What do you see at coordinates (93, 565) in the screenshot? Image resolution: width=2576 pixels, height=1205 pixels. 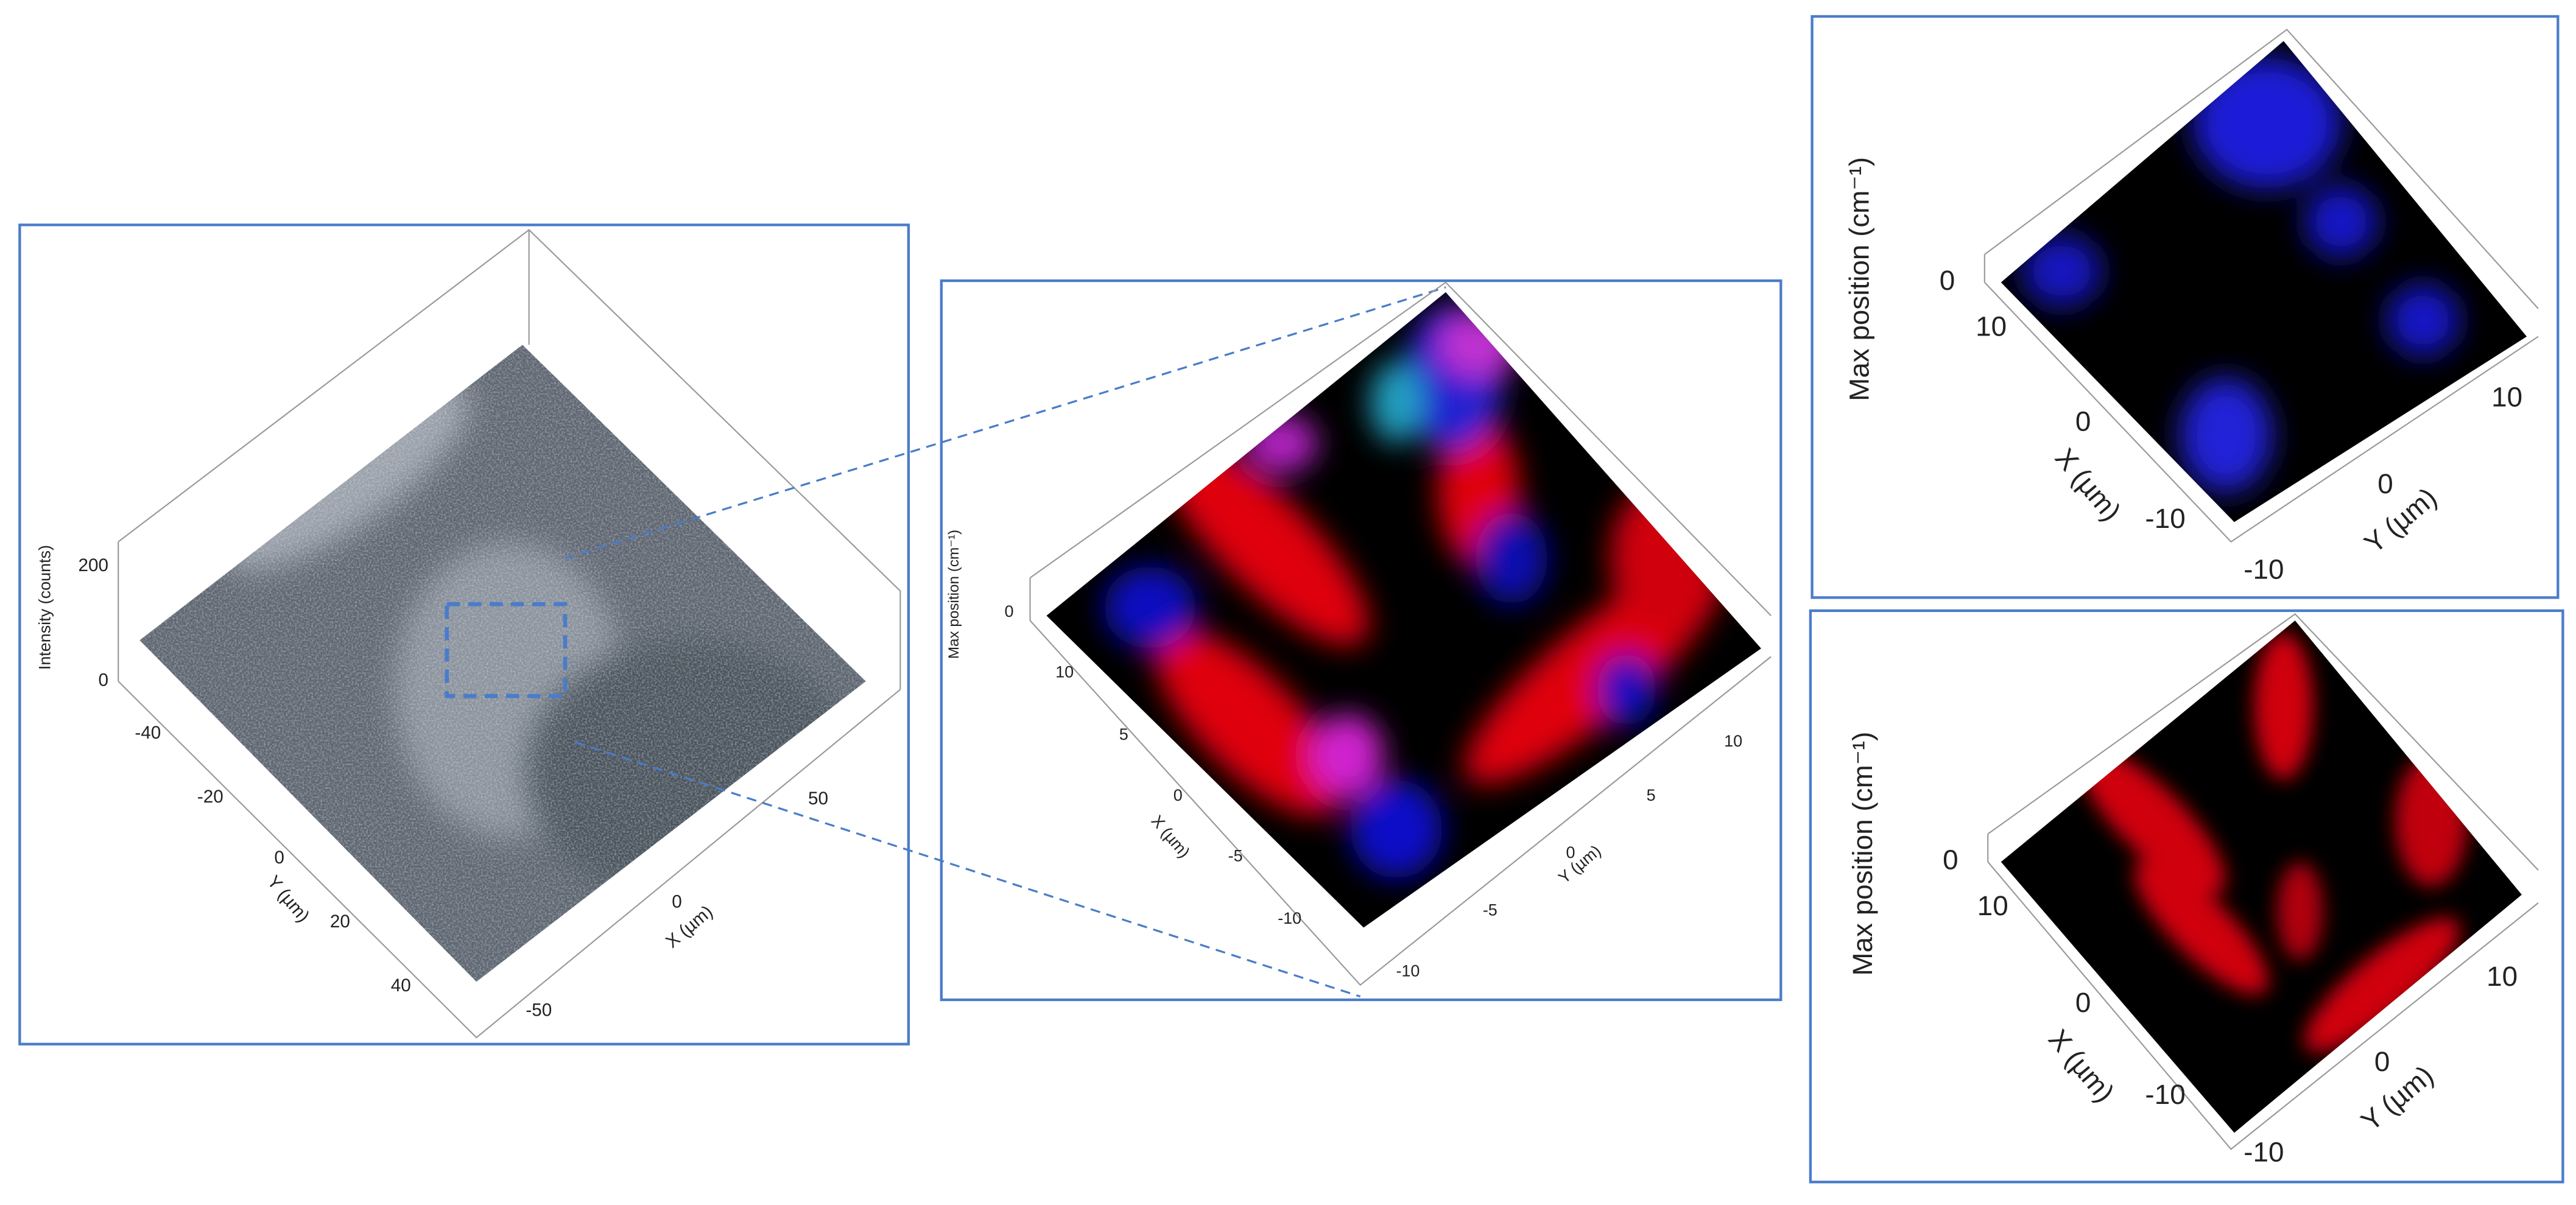 I see `z-tick-label: 200` at bounding box center [93, 565].